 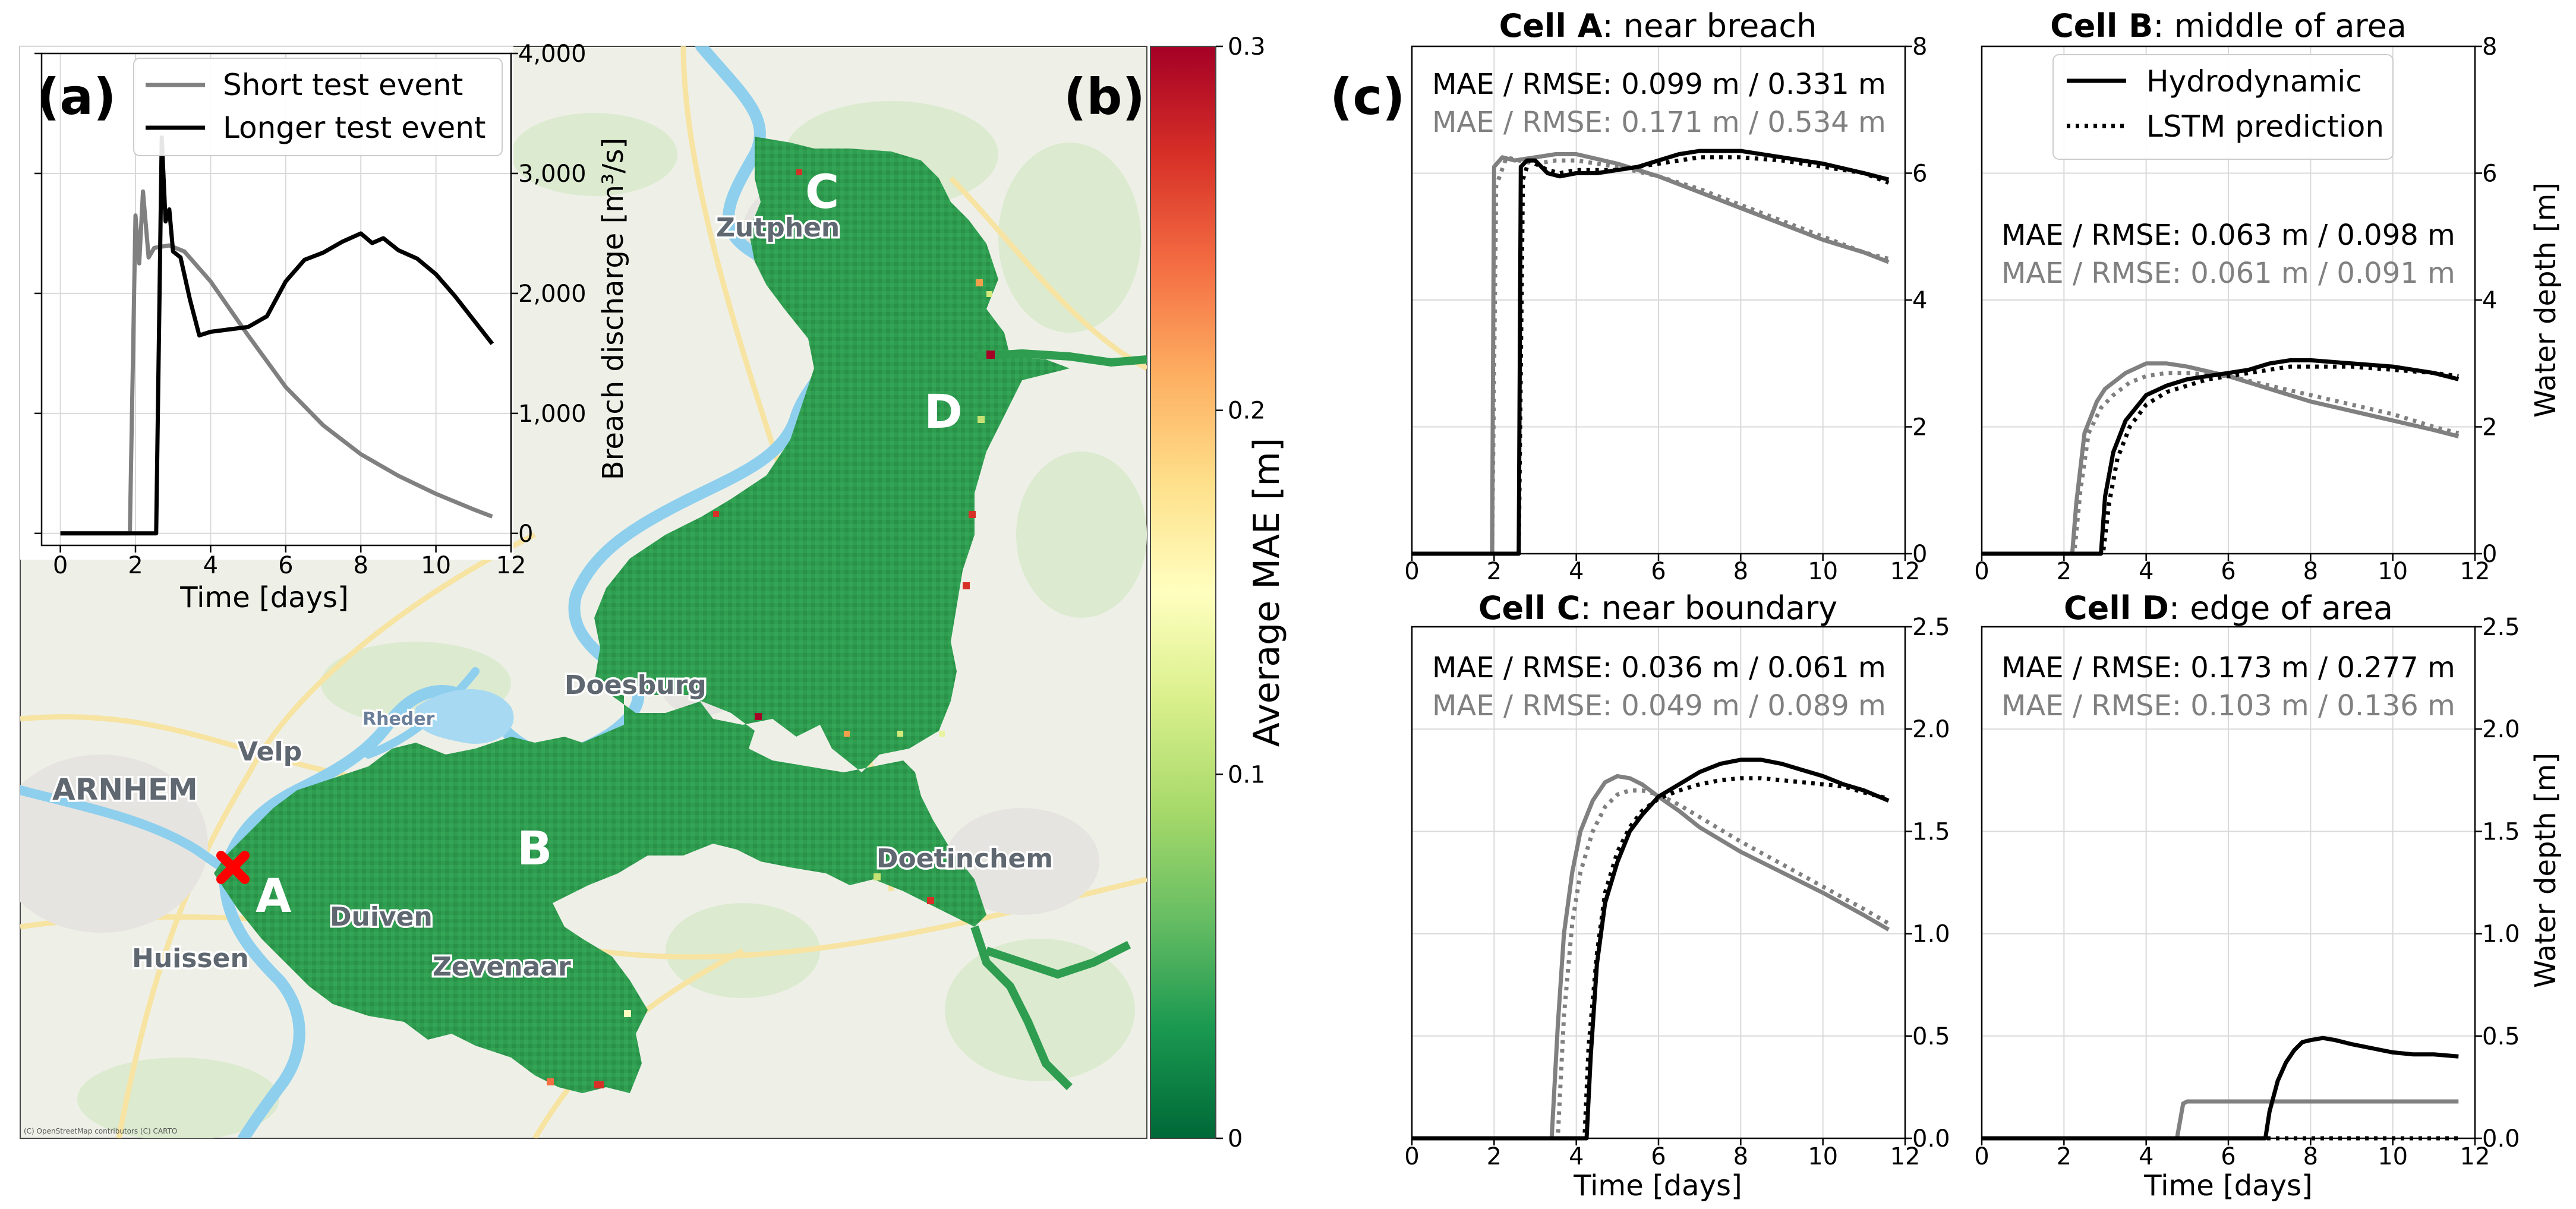 I want to click on cell-label-c: C, so click(x=822, y=193).